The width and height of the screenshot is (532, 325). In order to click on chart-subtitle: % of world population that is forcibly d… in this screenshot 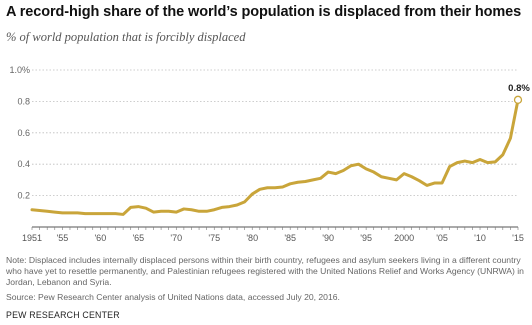, I will do `click(126, 37)`.